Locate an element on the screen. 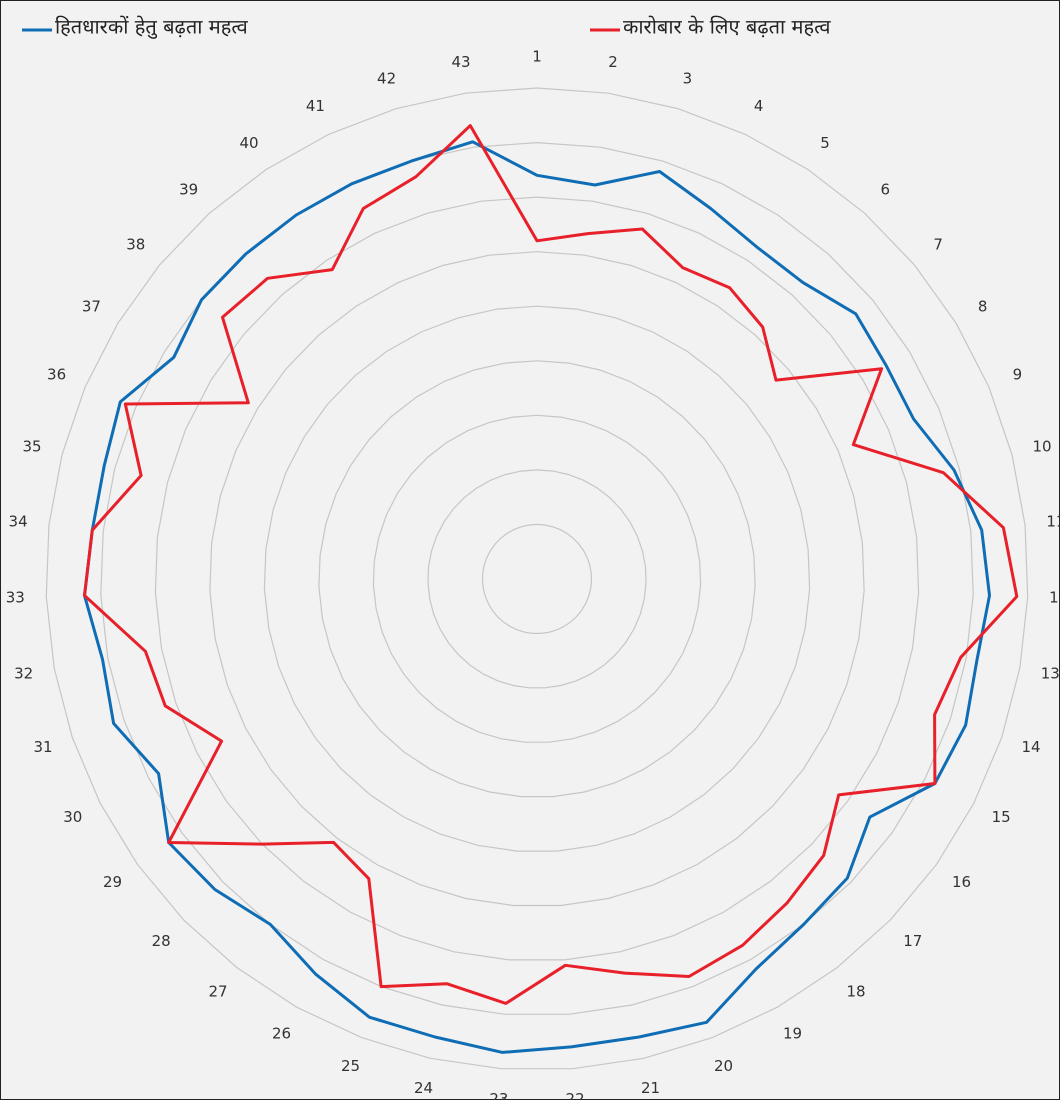  category-label: 1 is located at coordinates (537, 57).